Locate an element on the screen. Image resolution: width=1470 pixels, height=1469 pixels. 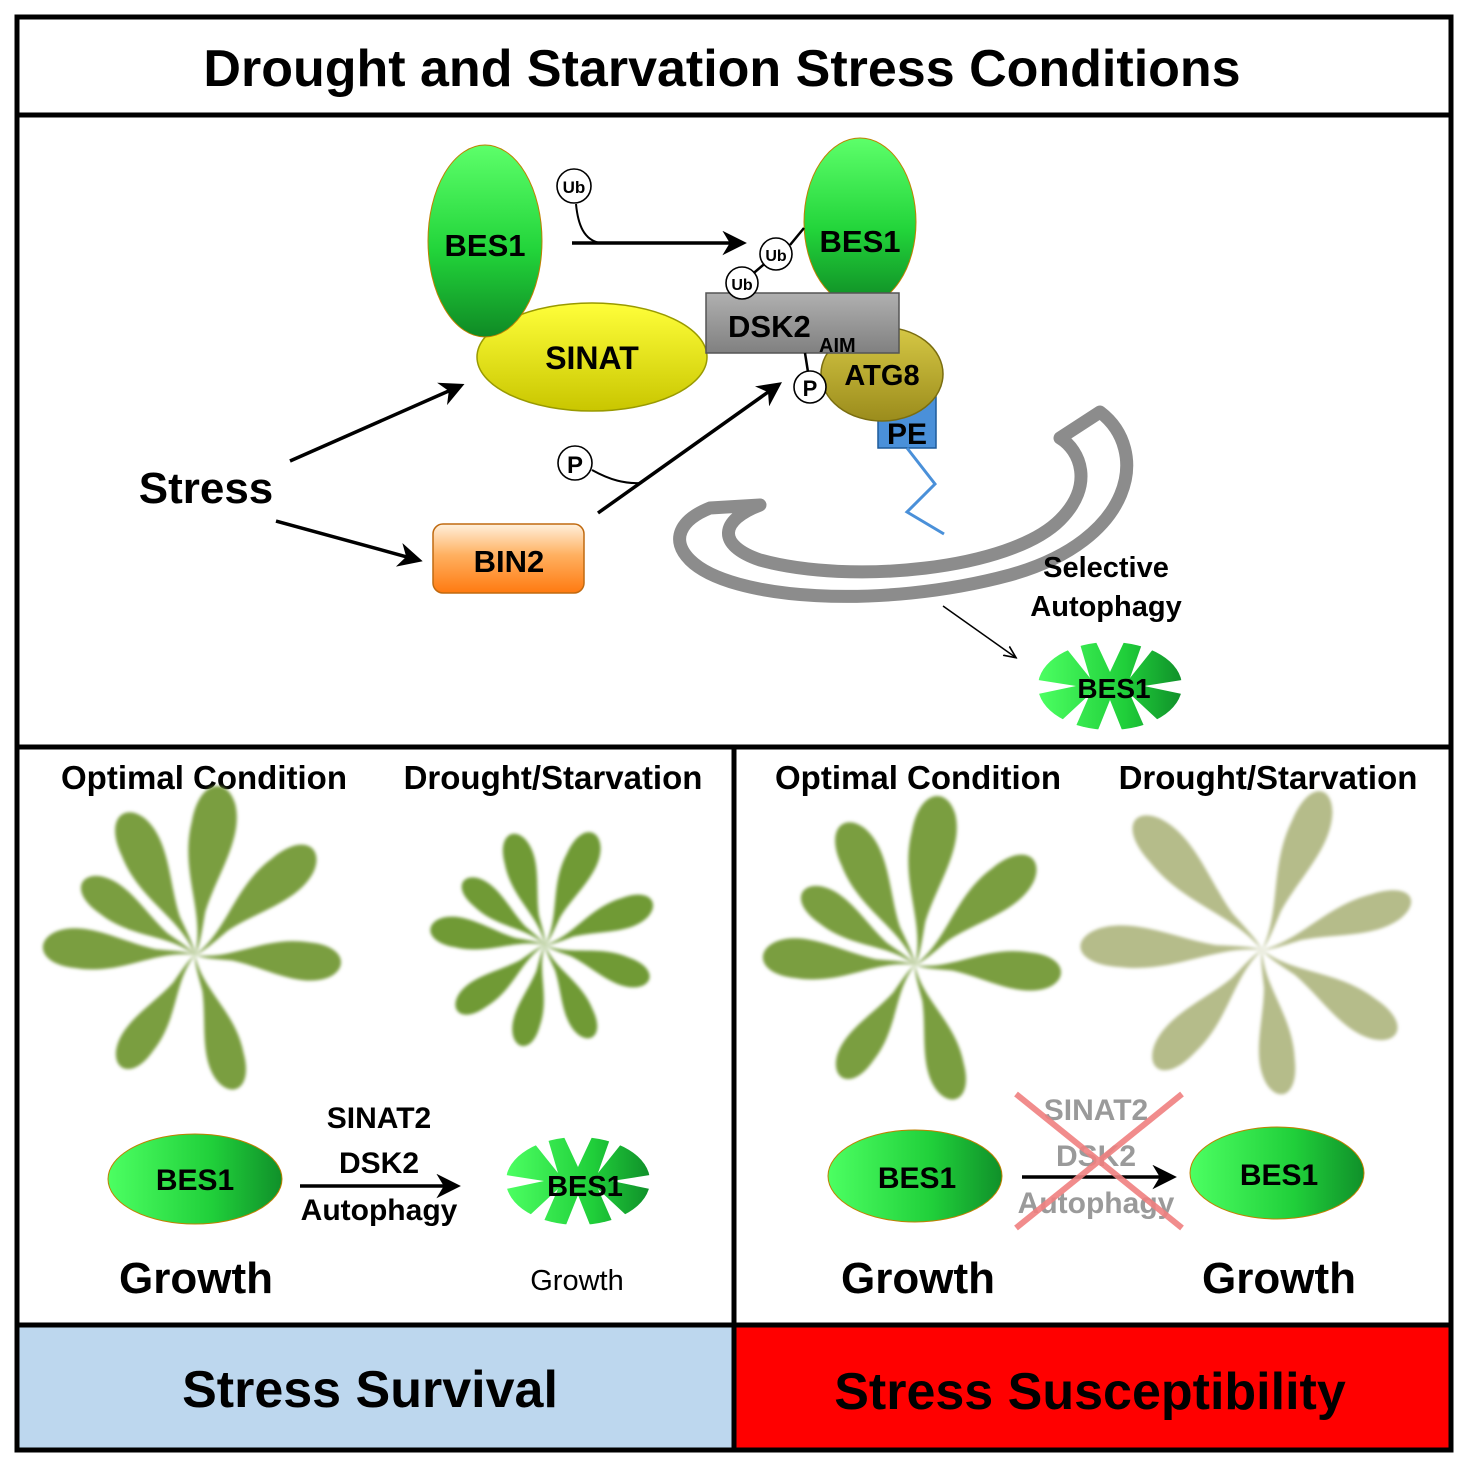
bin2-to-atg8-arrow is located at coordinates (689, 448).